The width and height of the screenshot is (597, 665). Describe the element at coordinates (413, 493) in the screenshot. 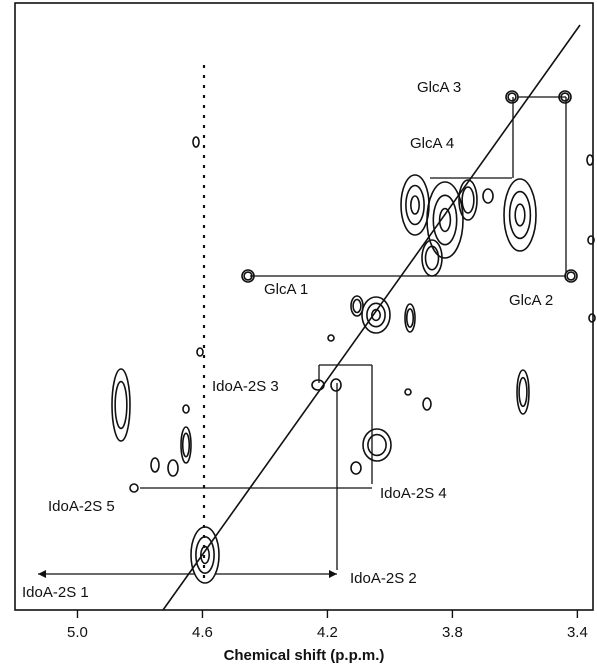

I see `peak-annotation: IdoA-2S 4` at that location.